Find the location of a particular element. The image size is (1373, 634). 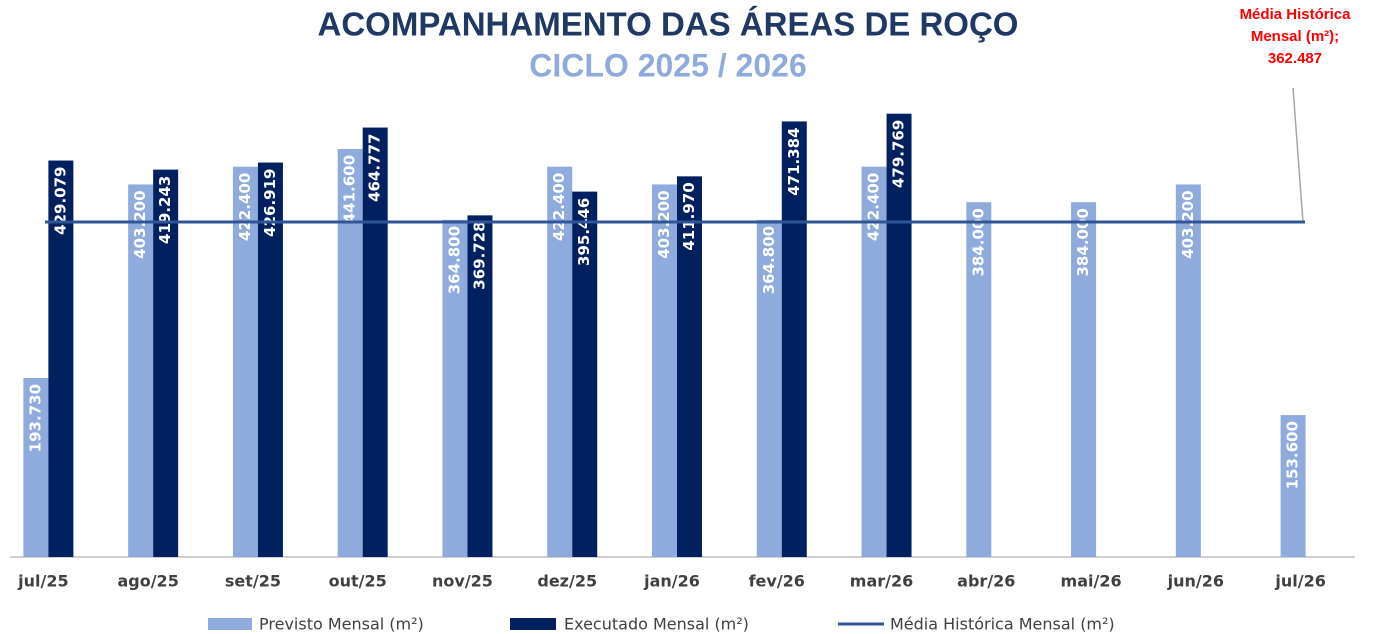

leader-line is located at coordinates (1298, 155).